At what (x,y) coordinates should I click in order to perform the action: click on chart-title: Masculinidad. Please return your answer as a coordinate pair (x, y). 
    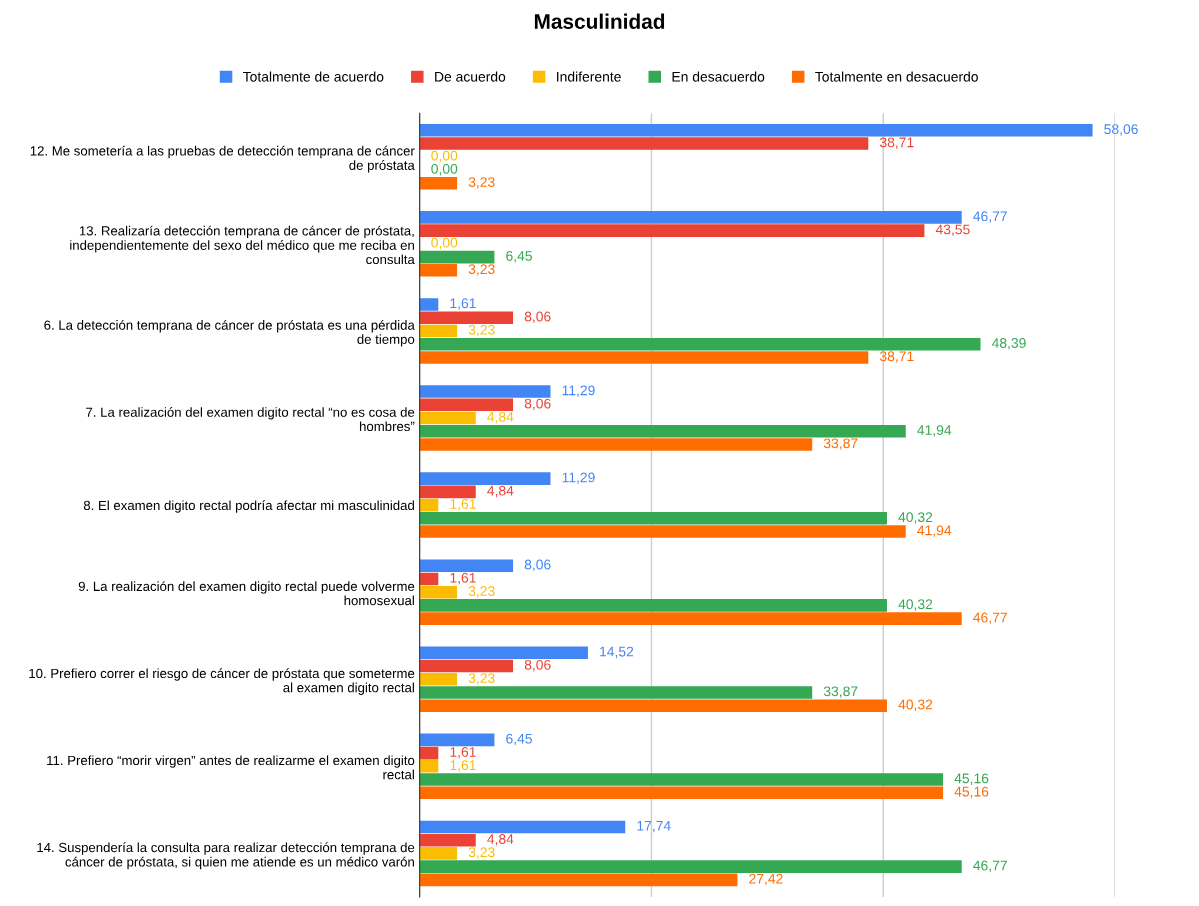
    Looking at the image, I should click on (599, 21).